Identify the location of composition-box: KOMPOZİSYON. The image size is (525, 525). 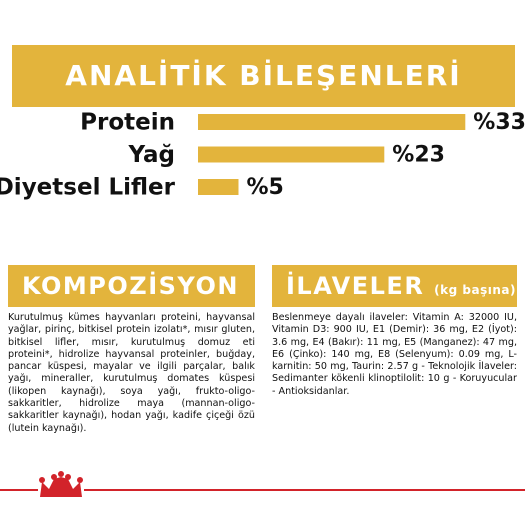
(131, 286).